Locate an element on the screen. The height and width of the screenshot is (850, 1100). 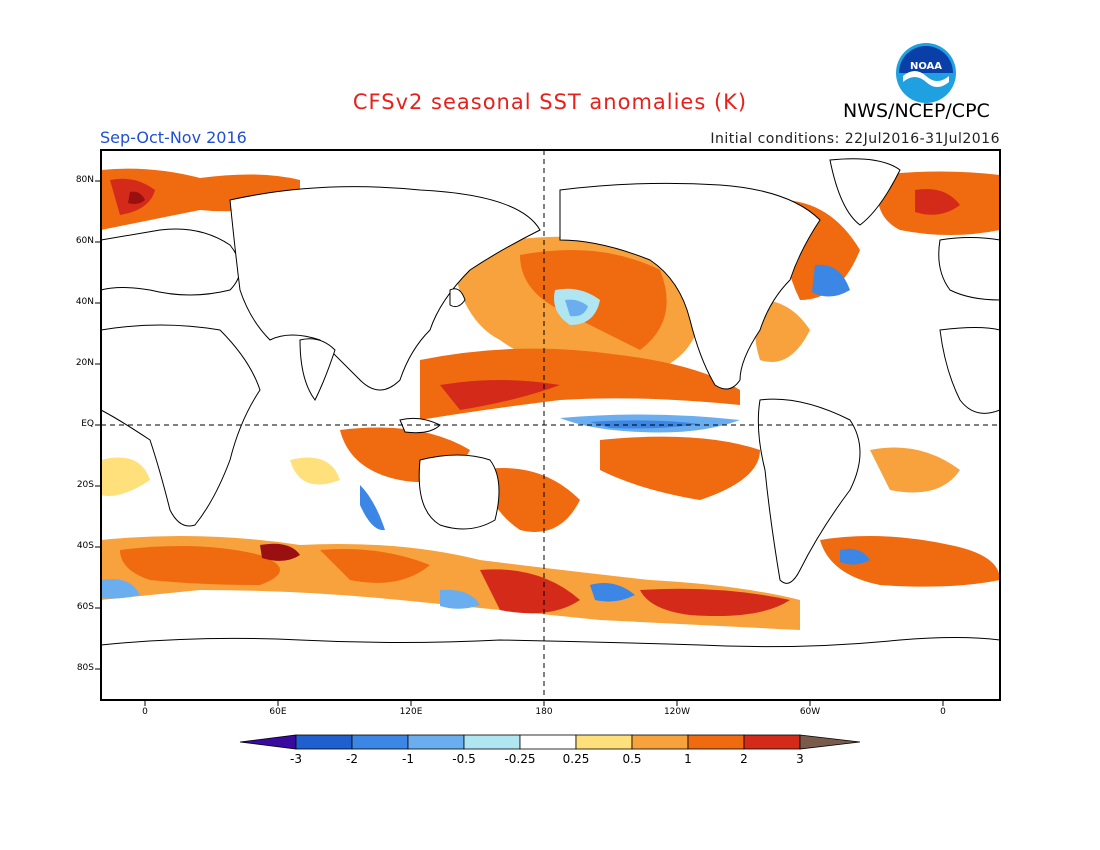
colorbar-label: 2 is located at coordinates (744, 759).